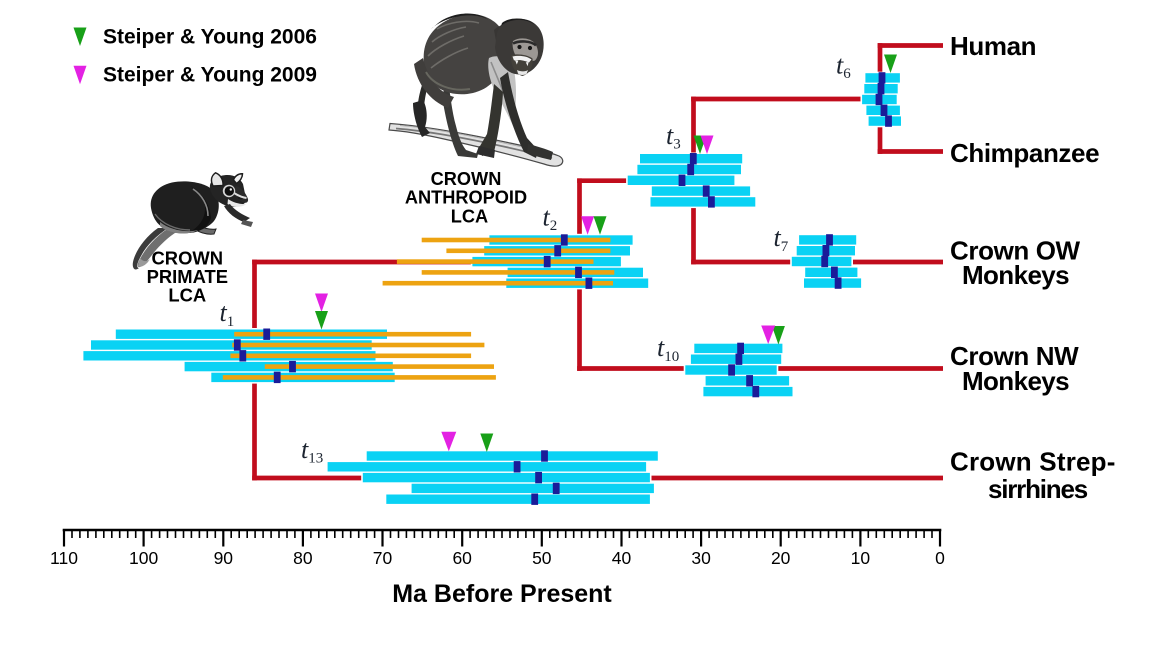 This screenshot has height=648, width=1152. I want to click on svg-text: Crown OW, so click(1015, 250).